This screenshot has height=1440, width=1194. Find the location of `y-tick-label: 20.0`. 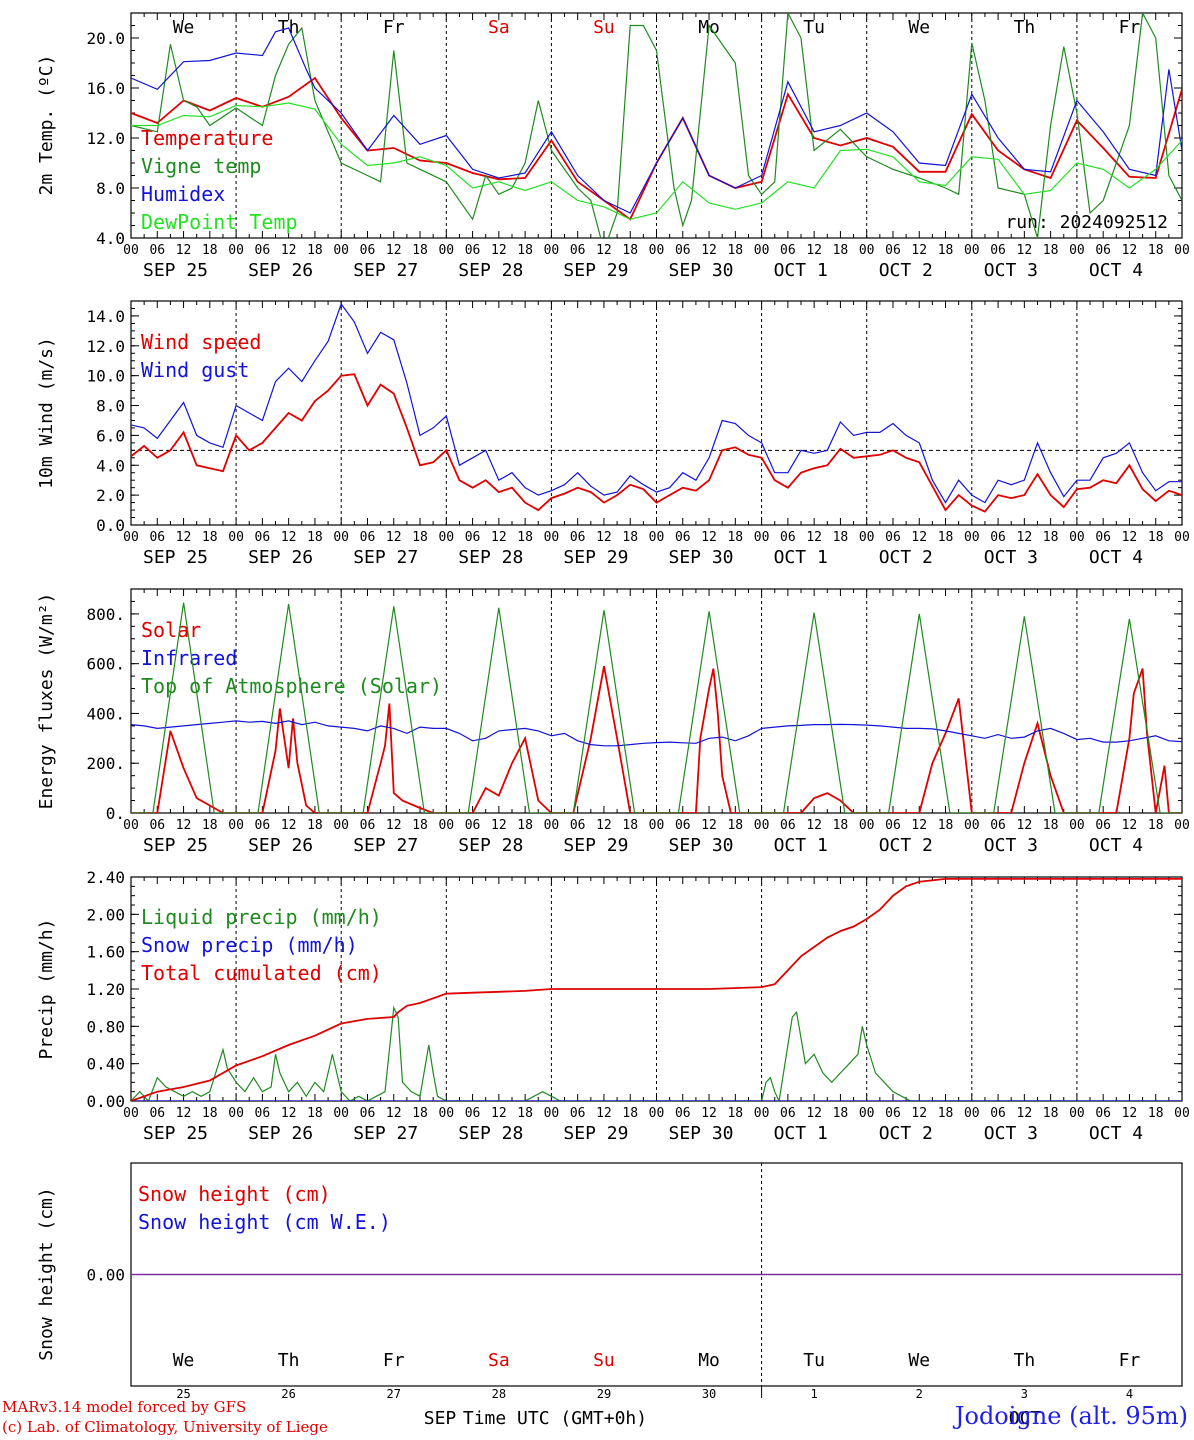

y-tick-label: 20.0 is located at coordinates (105, 38).